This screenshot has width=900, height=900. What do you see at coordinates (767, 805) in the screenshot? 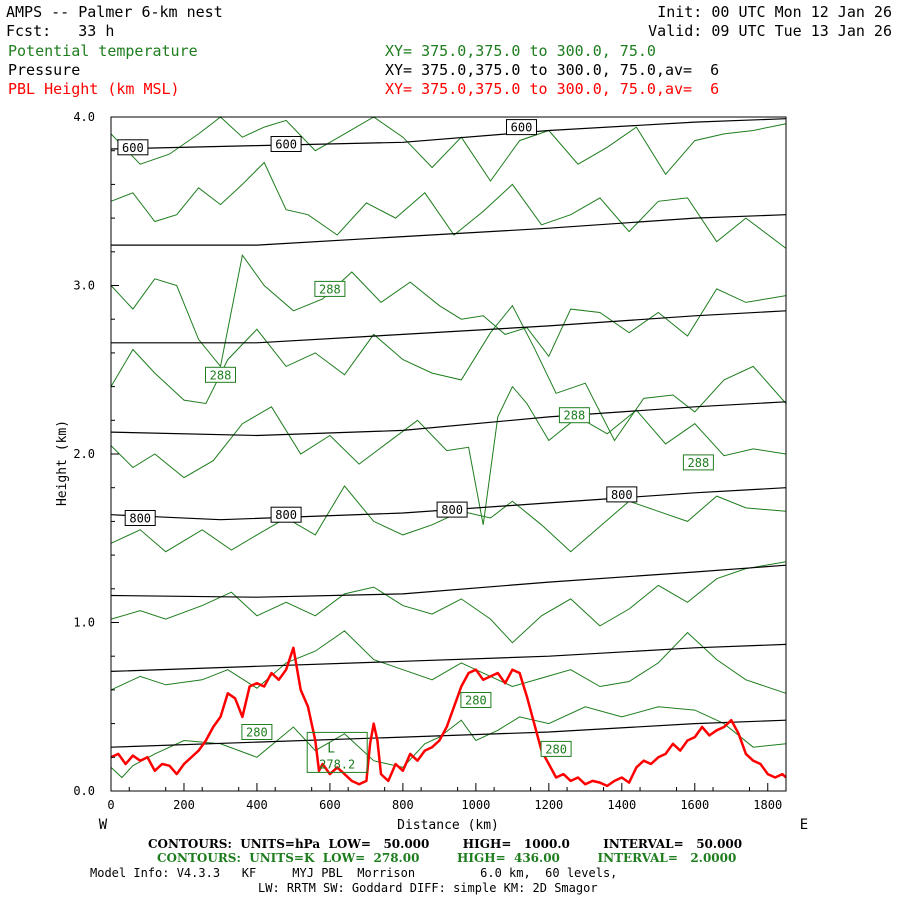
I see `x-tick-label-9: 1800` at bounding box center [767, 805].